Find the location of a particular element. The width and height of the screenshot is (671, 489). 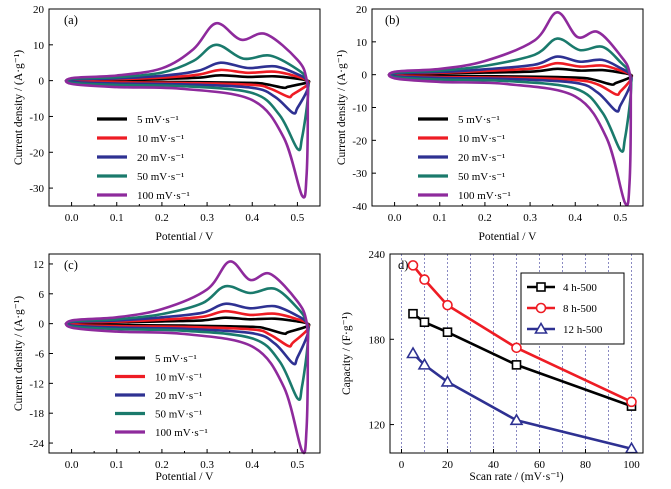

x-tick-label: 40 is located at coordinates (494, 465).